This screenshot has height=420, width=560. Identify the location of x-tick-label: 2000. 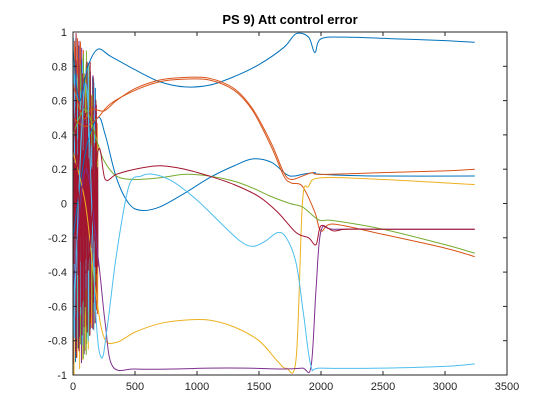
(321, 387).